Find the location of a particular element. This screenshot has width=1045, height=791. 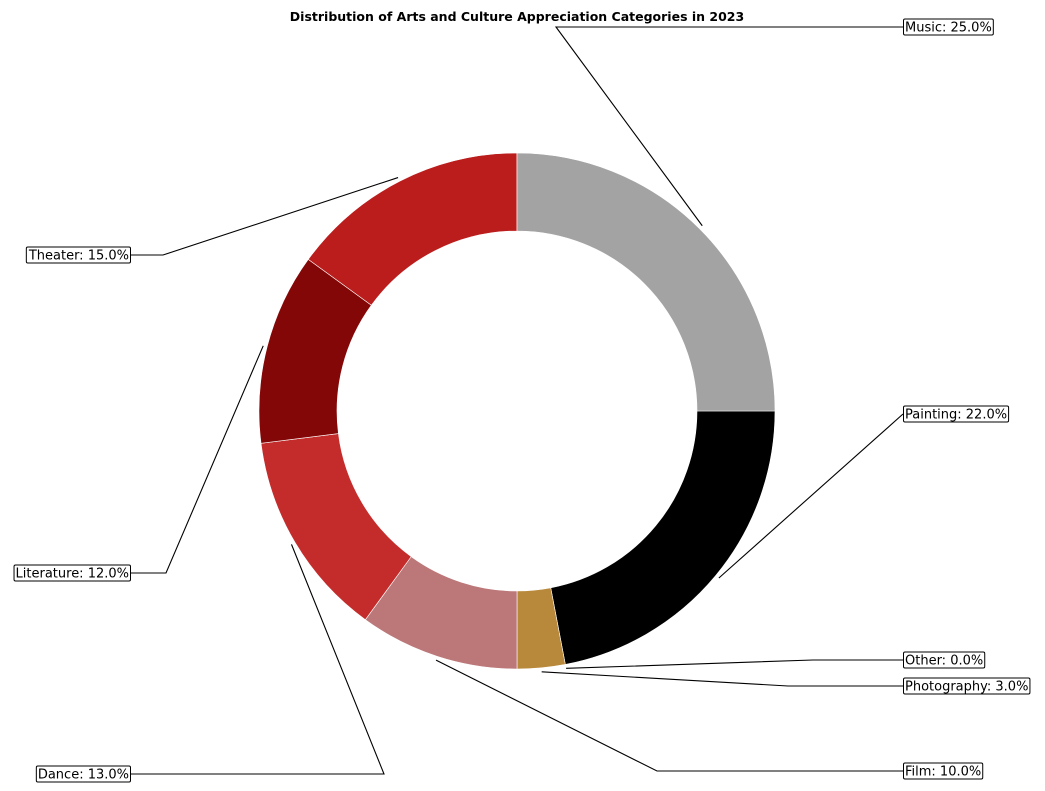

label-box-music is located at coordinates (948, 27).